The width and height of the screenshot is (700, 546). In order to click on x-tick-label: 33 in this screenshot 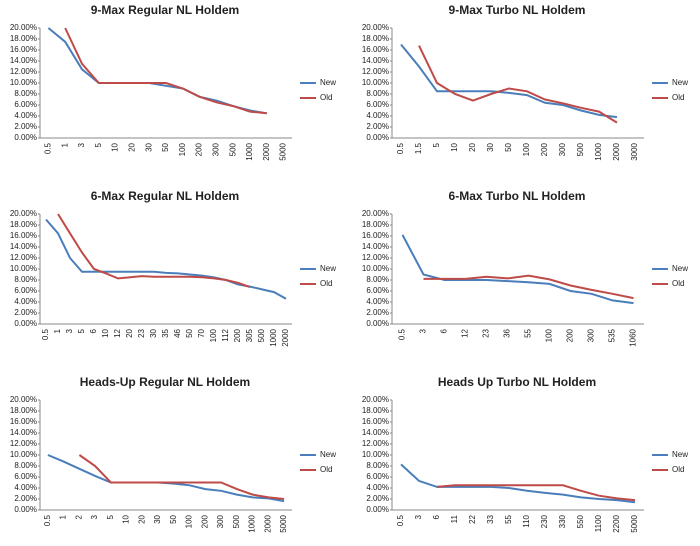, I will do `click(490, 518)`.